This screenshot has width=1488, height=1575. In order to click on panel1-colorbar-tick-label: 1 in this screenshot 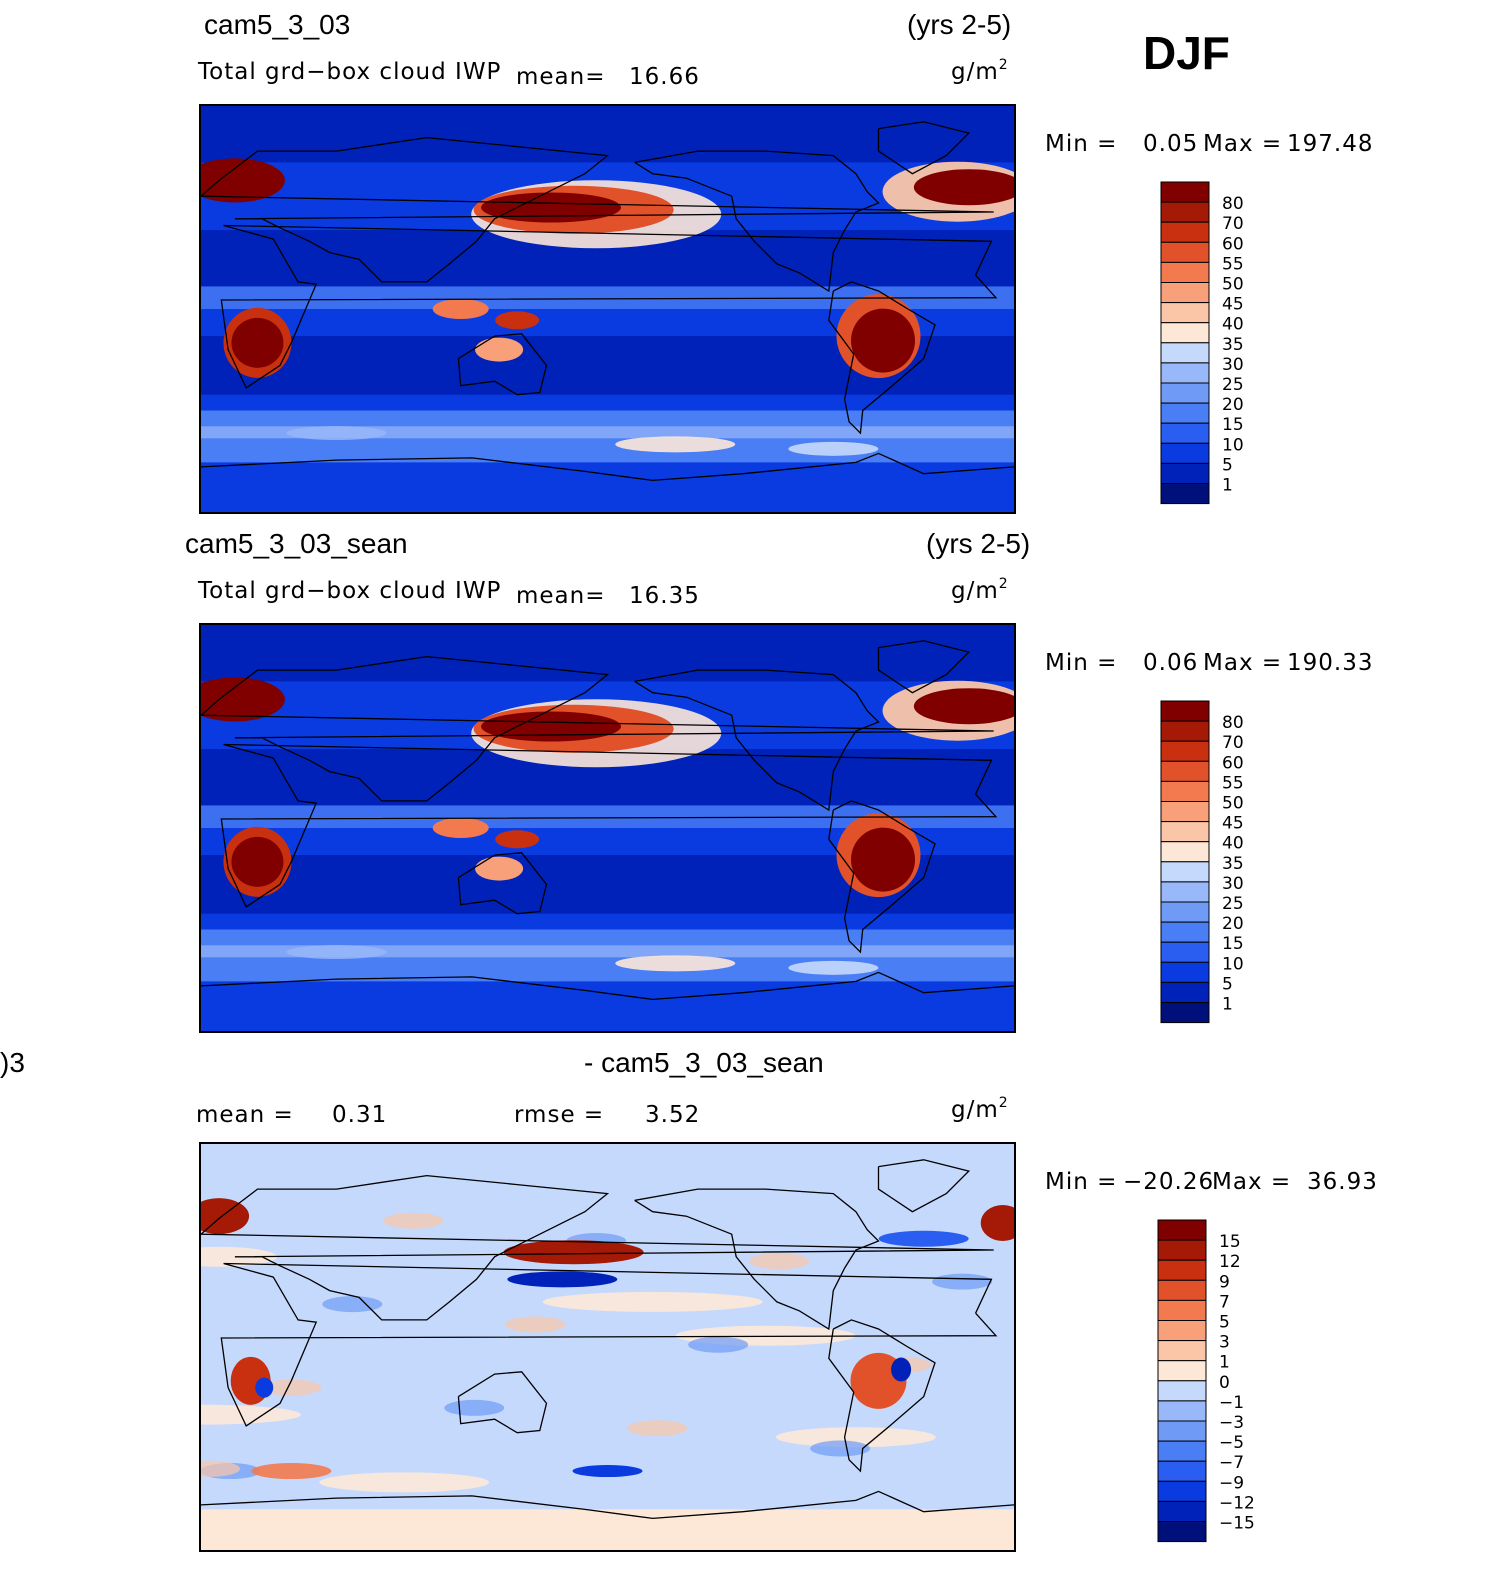, I will do `click(1227, 486)`.